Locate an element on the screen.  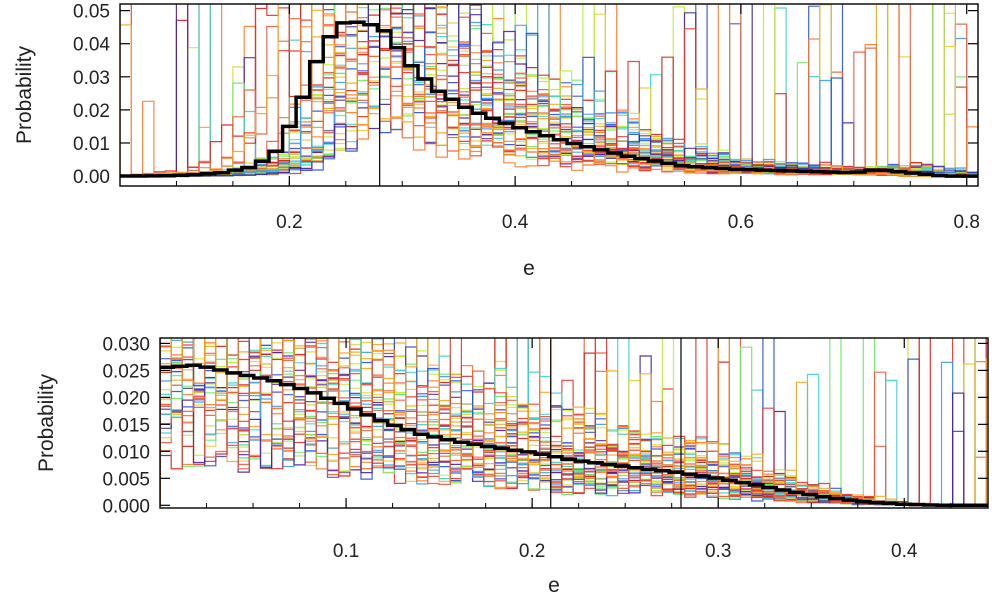
y-tick-label: 0.03 is located at coordinates (91, 78).